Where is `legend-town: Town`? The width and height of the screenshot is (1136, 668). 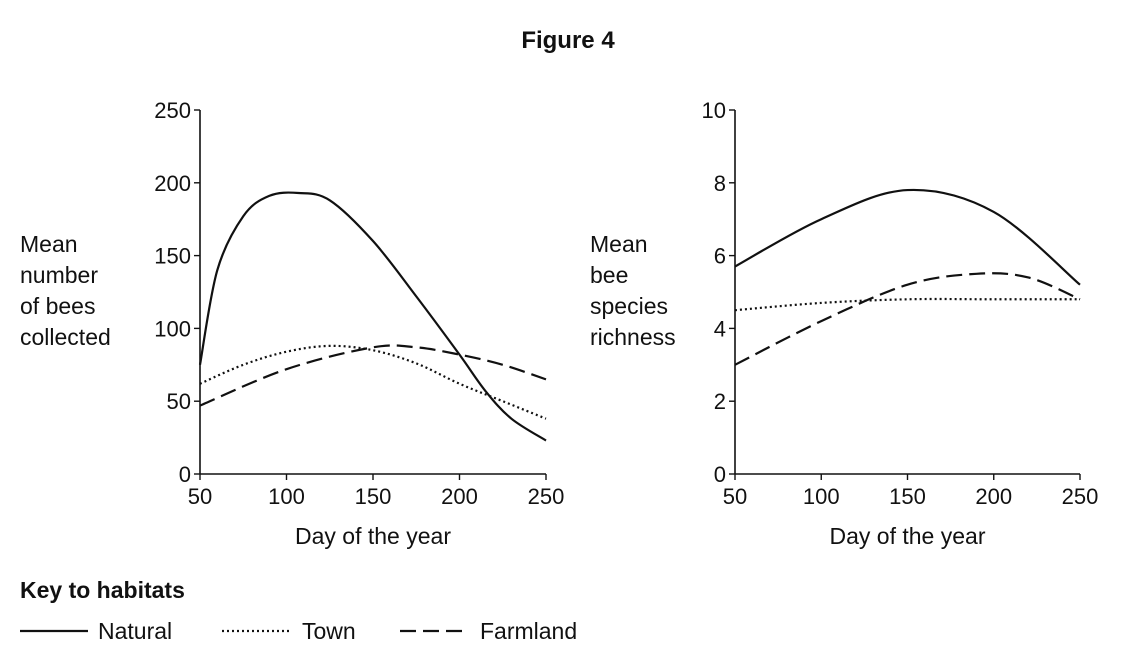 legend-town: Town is located at coordinates (289, 631).